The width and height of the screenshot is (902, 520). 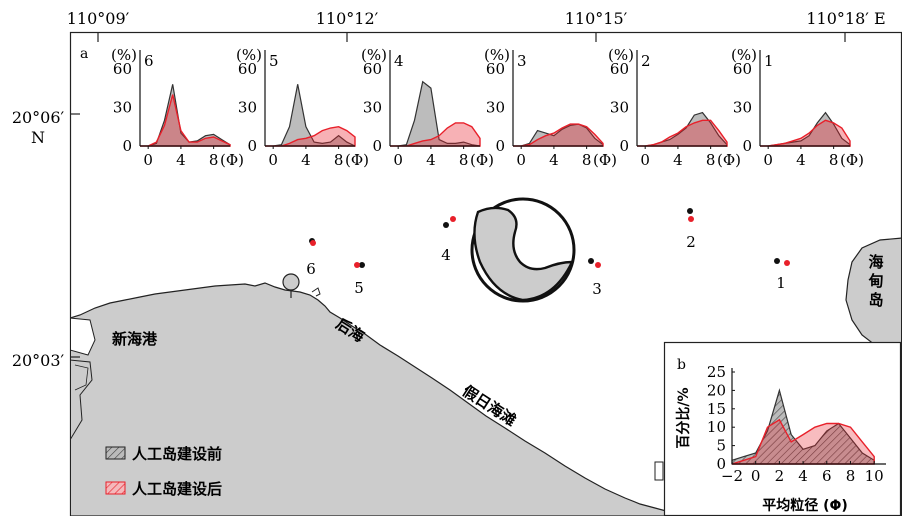 What do you see at coordinates (374, 55) in the screenshot?
I see `chart-ylabel-4: (%)` at bounding box center [374, 55].